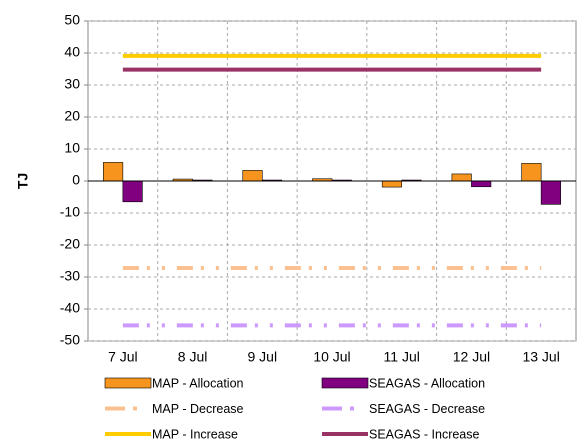 The image size is (585, 441). What do you see at coordinates (72, 84) in the screenshot?
I see `y-tick-label: 30` at bounding box center [72, 84].